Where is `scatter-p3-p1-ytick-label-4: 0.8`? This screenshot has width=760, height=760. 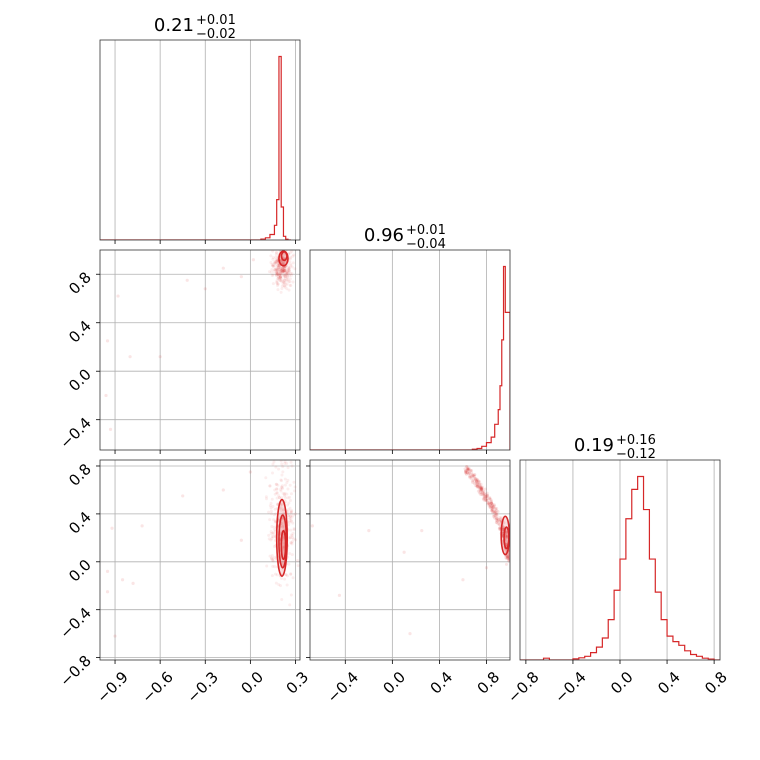 scatter-p3-p1-ytick-label-4: 0.8 is located at coordinates (80, 475).